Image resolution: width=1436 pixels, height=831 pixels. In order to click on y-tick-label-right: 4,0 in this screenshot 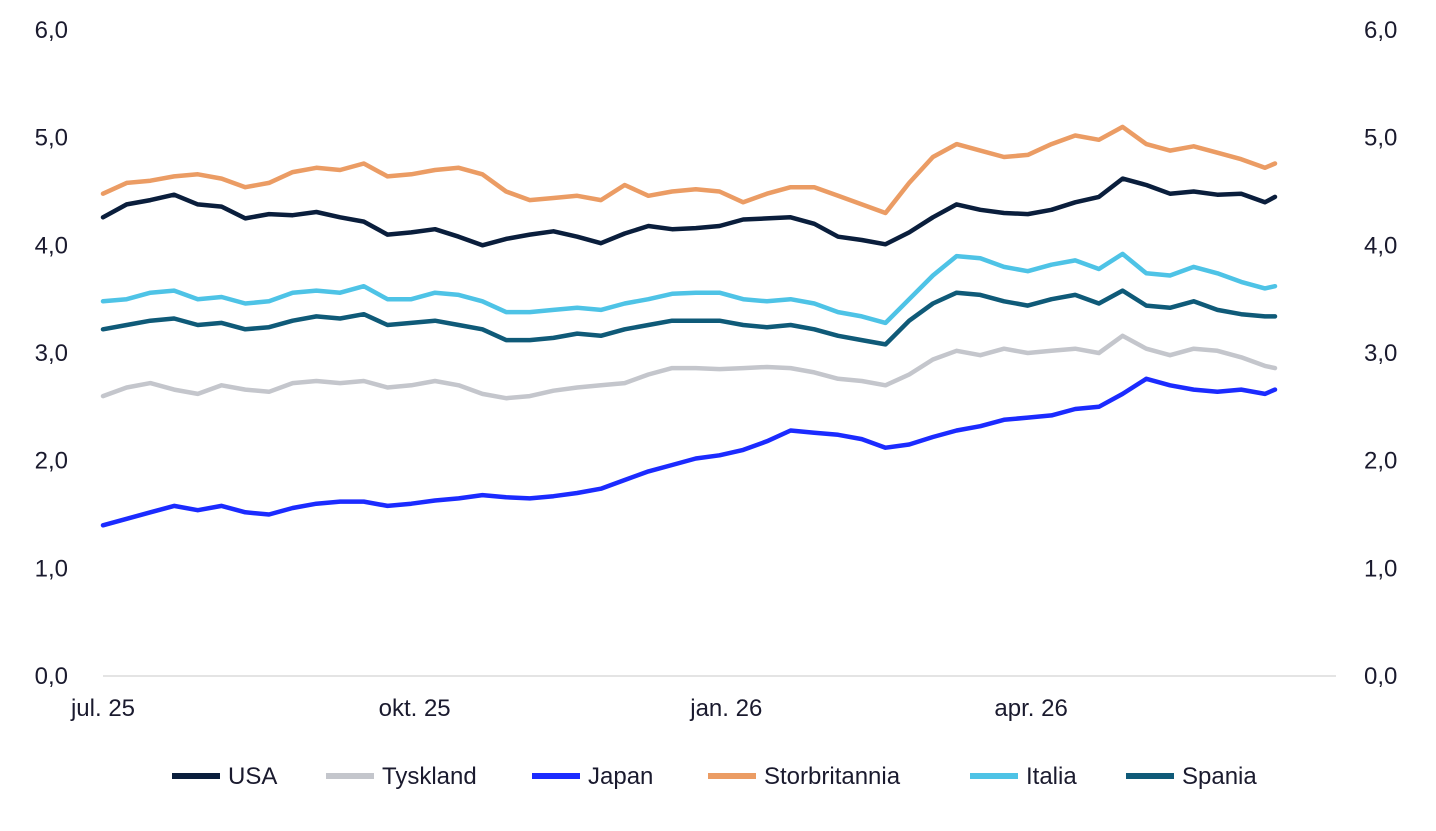, I will do `click(1380, 245)`.